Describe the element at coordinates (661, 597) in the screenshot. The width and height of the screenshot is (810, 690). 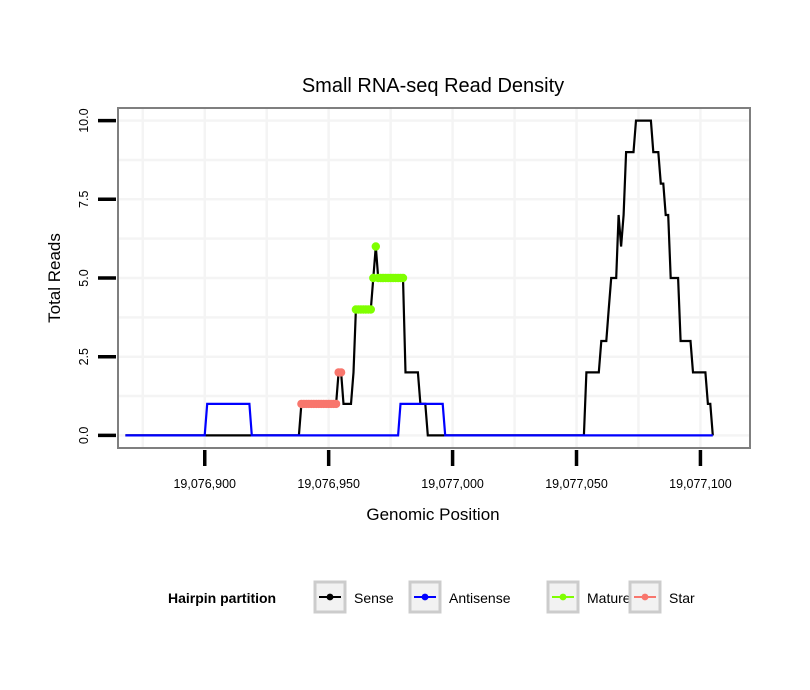
I see `legend-item-star: Star` at that location.